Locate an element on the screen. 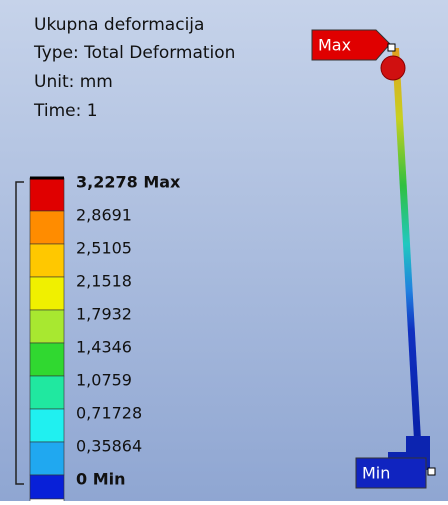 The image size is (448, 505). max-tag is located at coordinates (351, 45).